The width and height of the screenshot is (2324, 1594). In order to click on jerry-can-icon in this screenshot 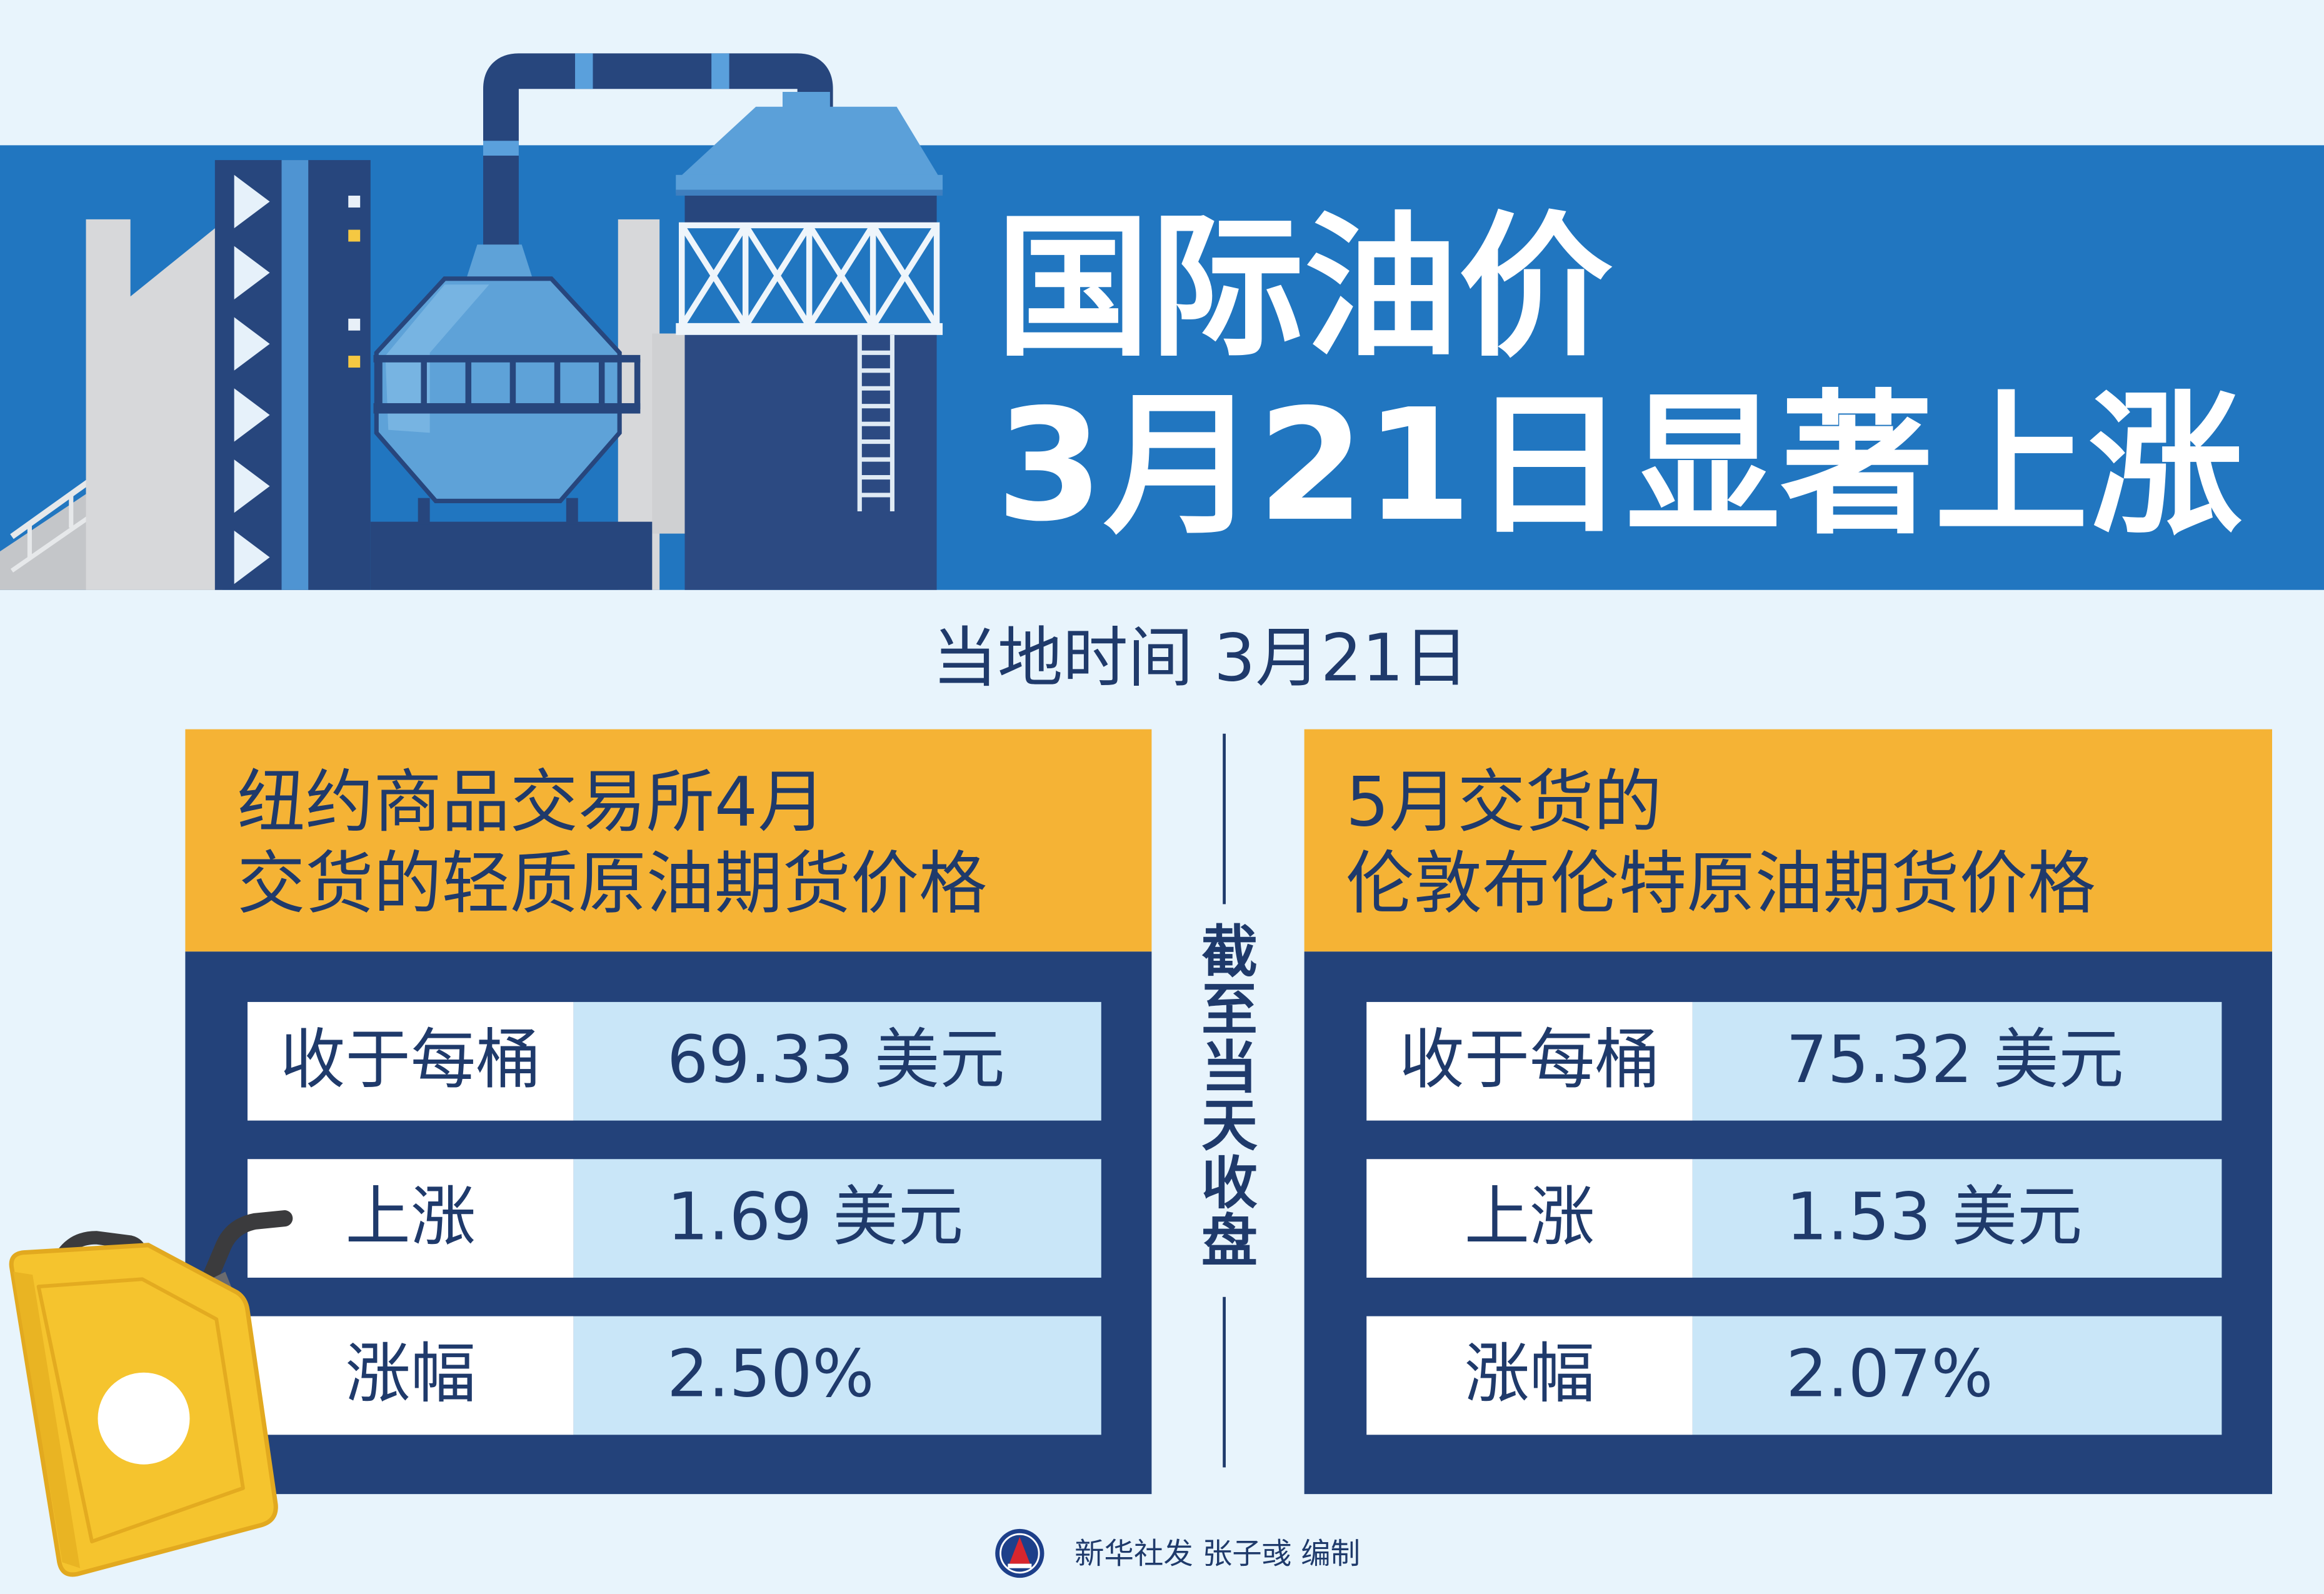, I will do `click(151, 1393)`.